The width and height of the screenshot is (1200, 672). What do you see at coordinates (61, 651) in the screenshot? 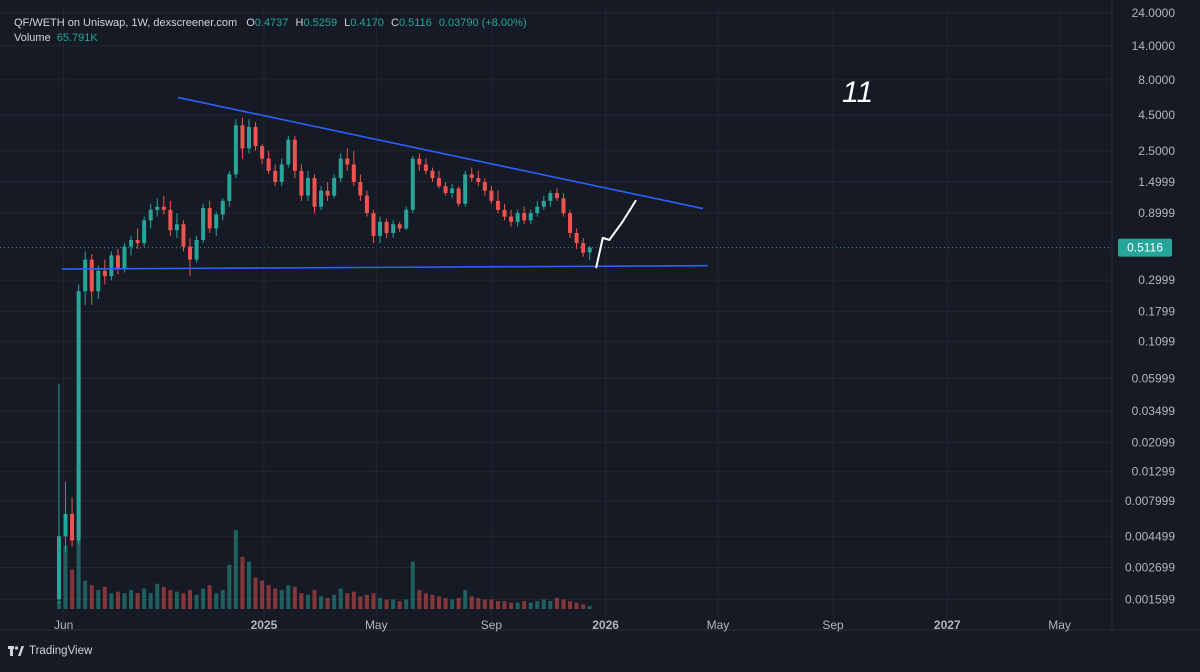
I see `brand-name: TradingView` at bounding box center [61, 651].